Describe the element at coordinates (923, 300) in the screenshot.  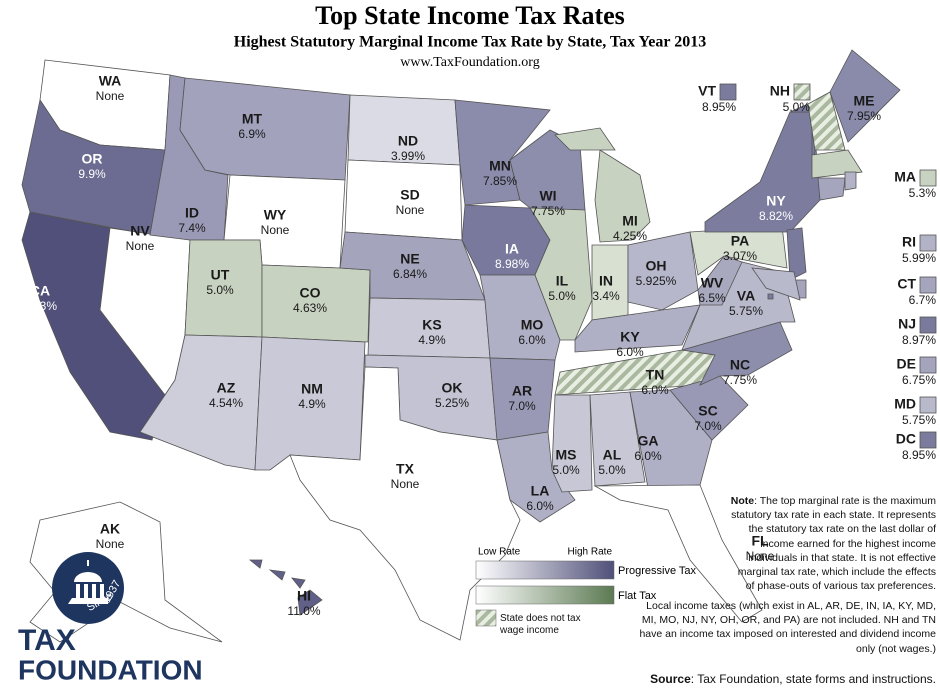
I see `state-rate: 6.7%` at that location.